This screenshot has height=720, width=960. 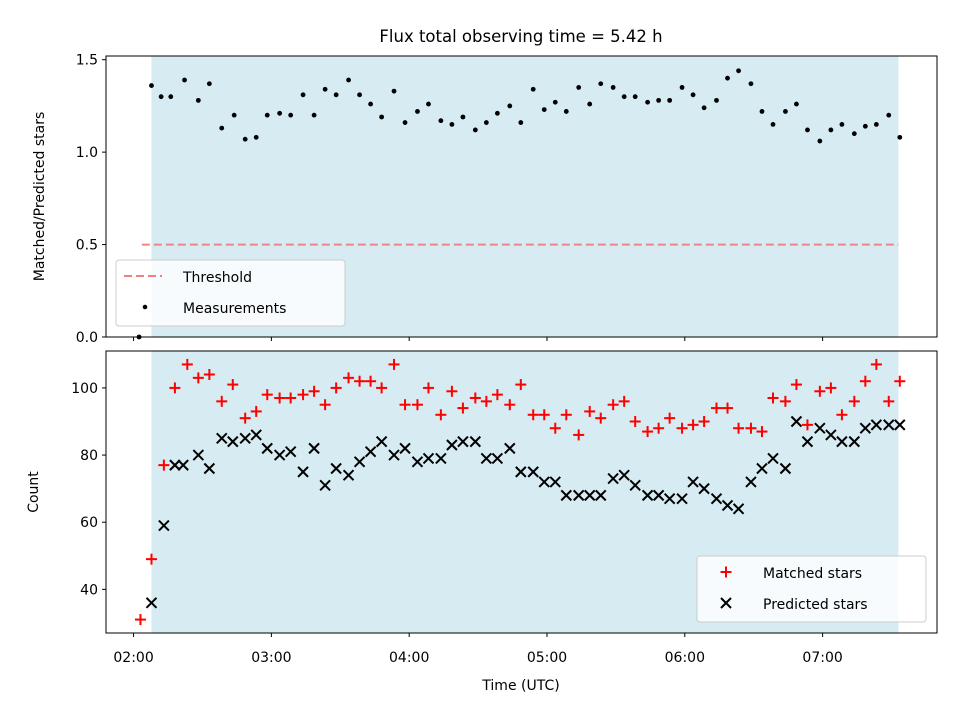 What do you see at coordinates (271, 658) in the screenshot?
I see `x-tick-label: 03:00` at bounding box center [271, 658].